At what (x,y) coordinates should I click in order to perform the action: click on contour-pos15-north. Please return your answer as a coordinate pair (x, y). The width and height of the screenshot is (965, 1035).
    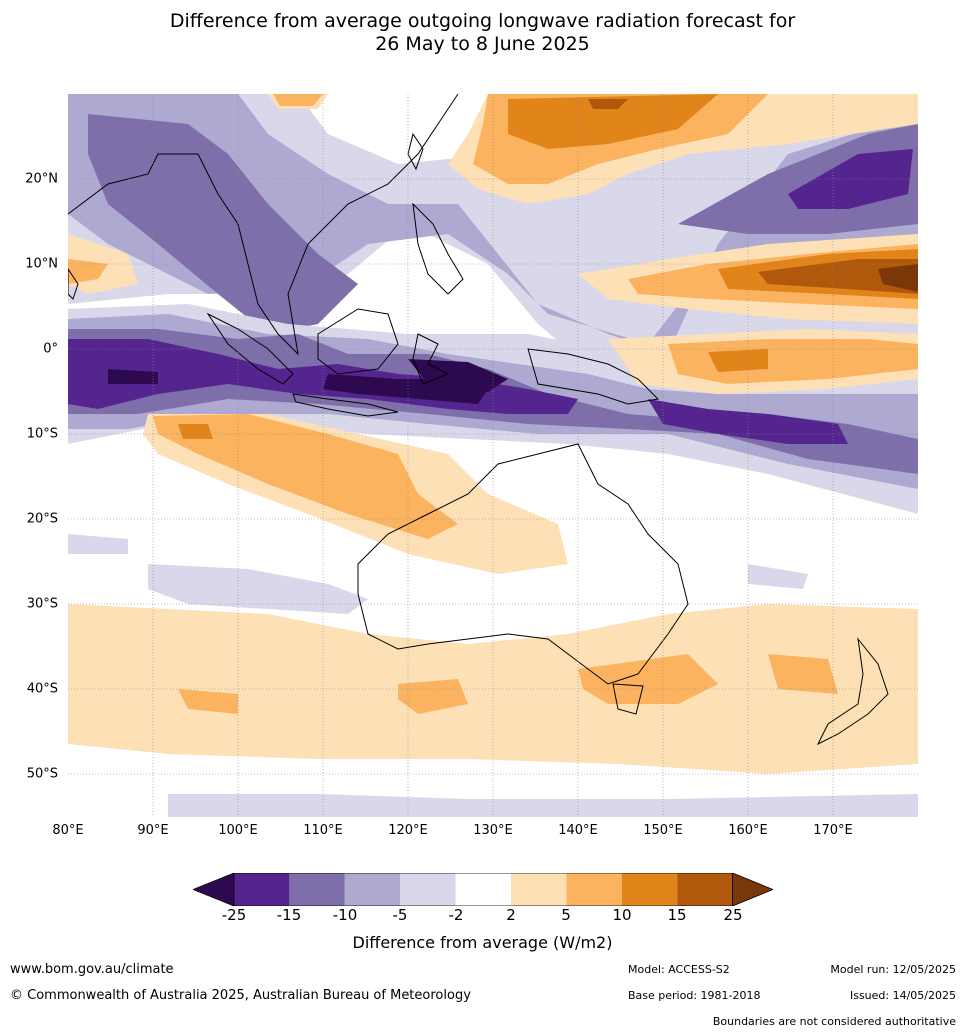
    Looking at the image, I should click on (608, 104).